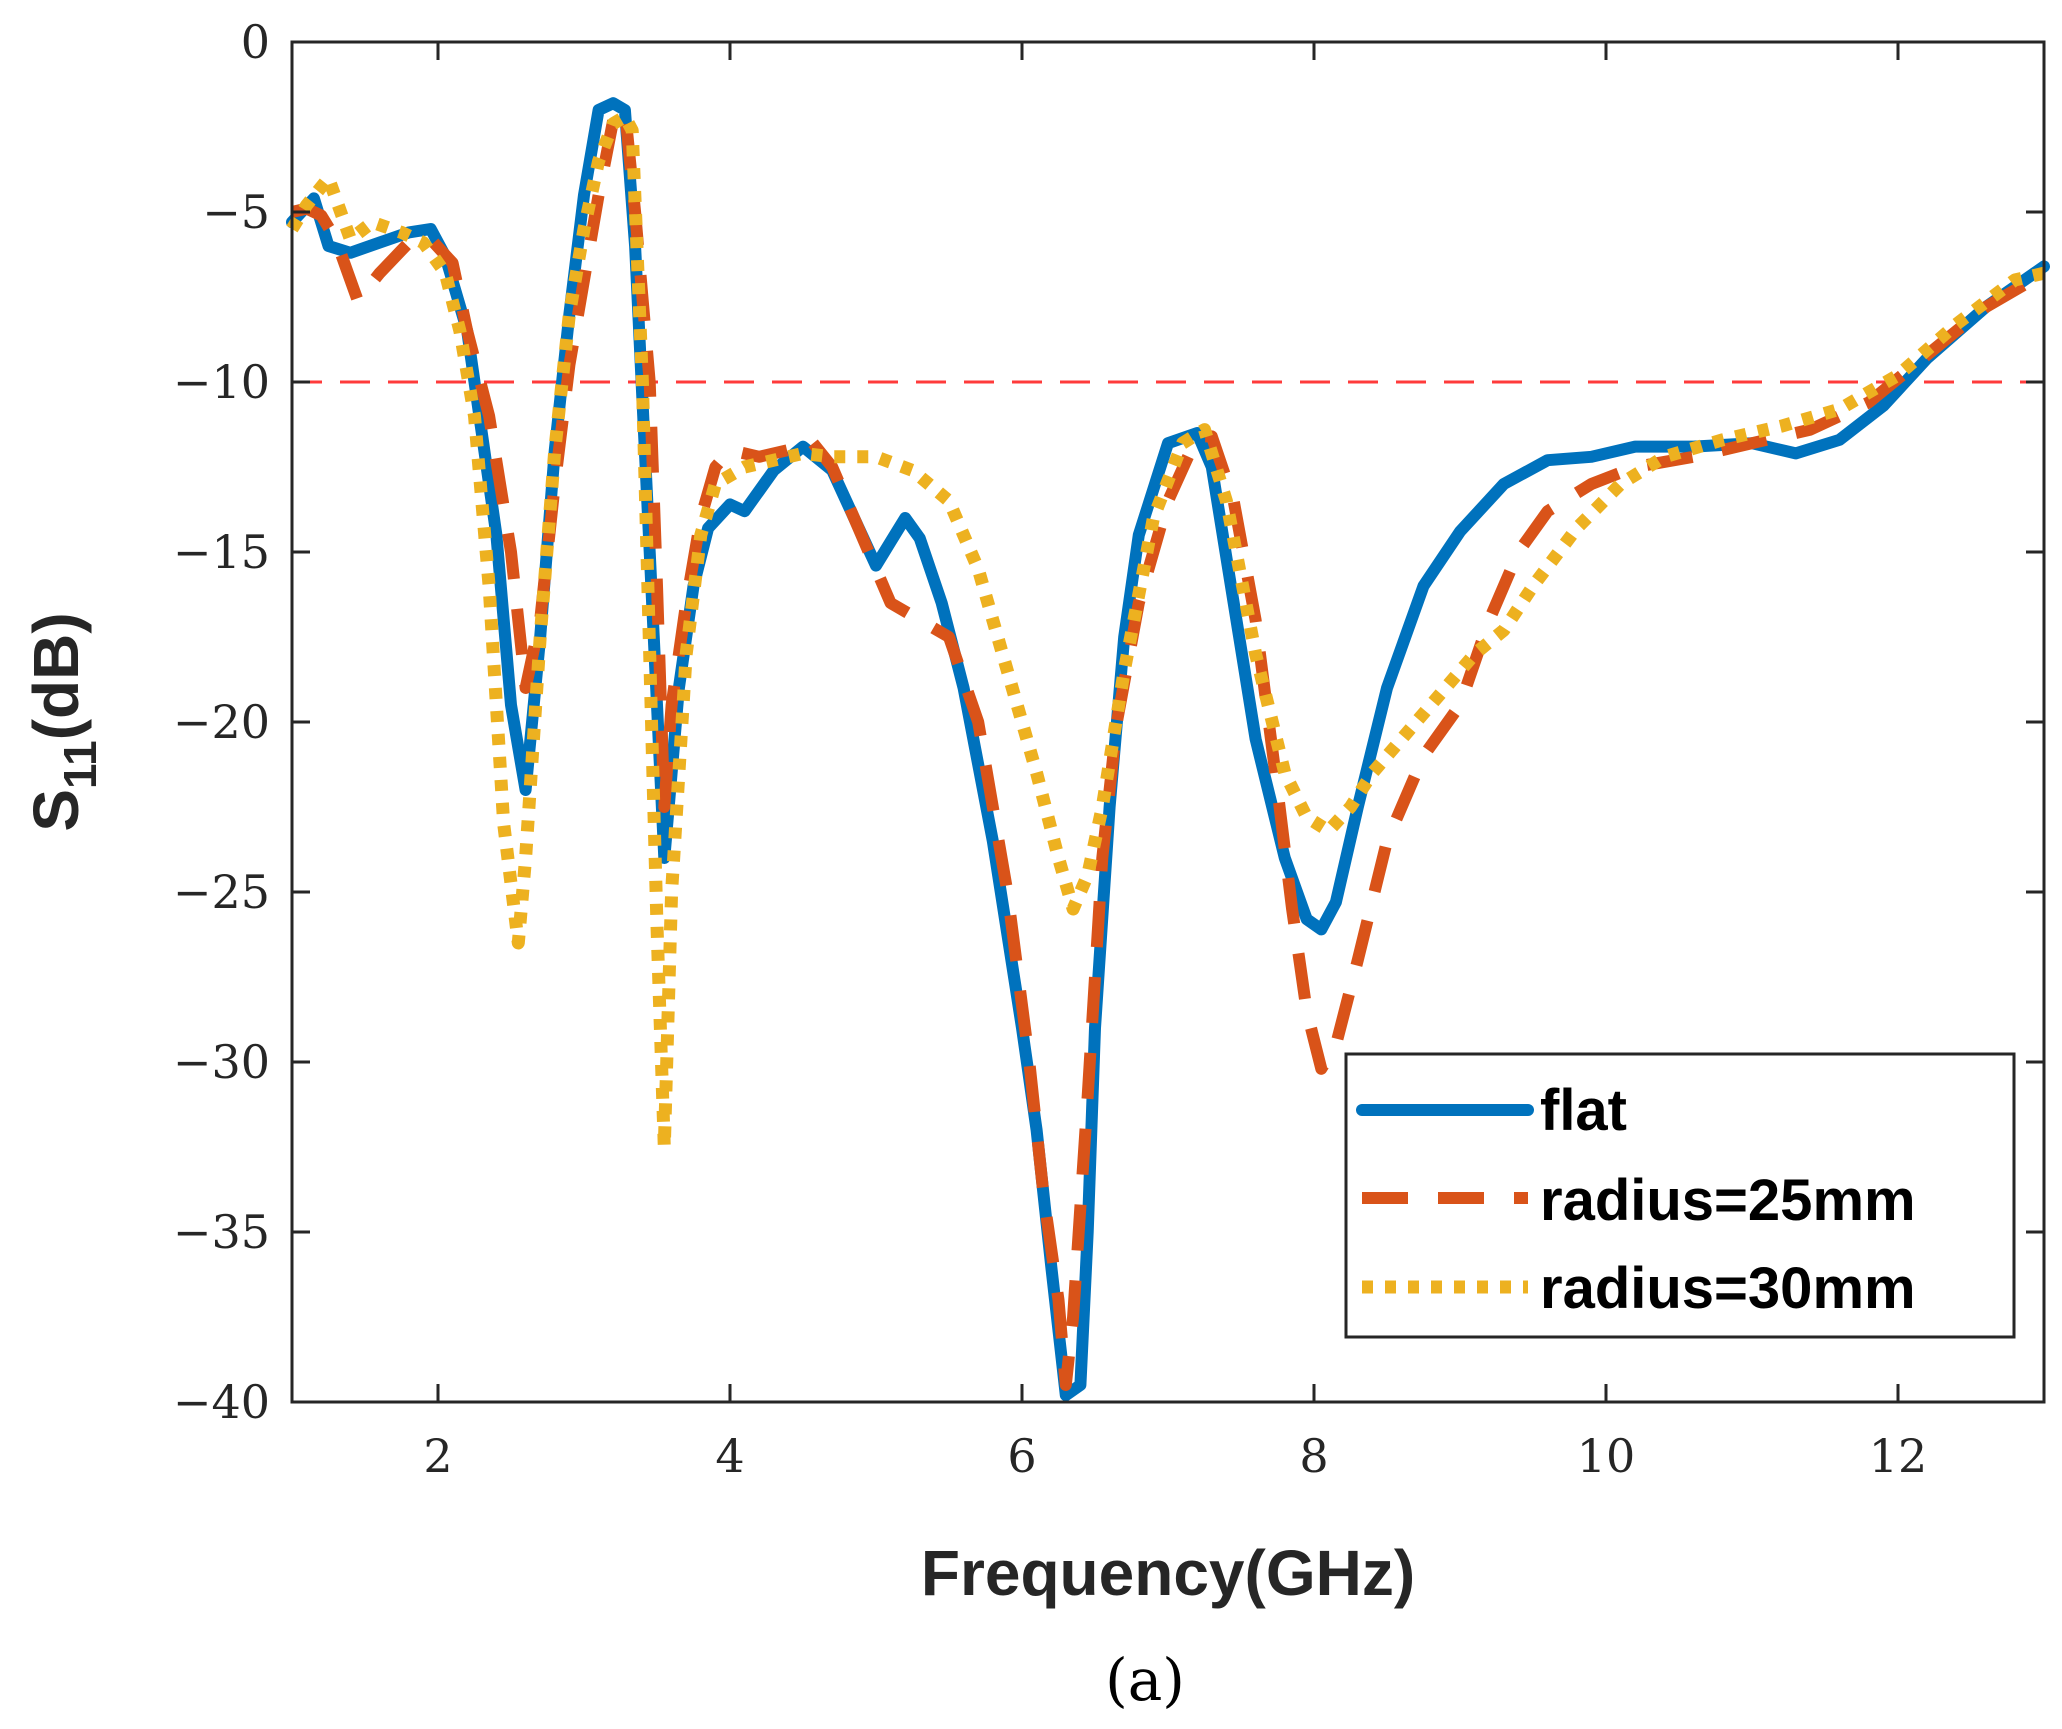 The width and height of the screenshot is (2062, 1729). Describe the element at coordinates (437, 1456) in the screenshot. I see `x-tick-label: 2` at that location.